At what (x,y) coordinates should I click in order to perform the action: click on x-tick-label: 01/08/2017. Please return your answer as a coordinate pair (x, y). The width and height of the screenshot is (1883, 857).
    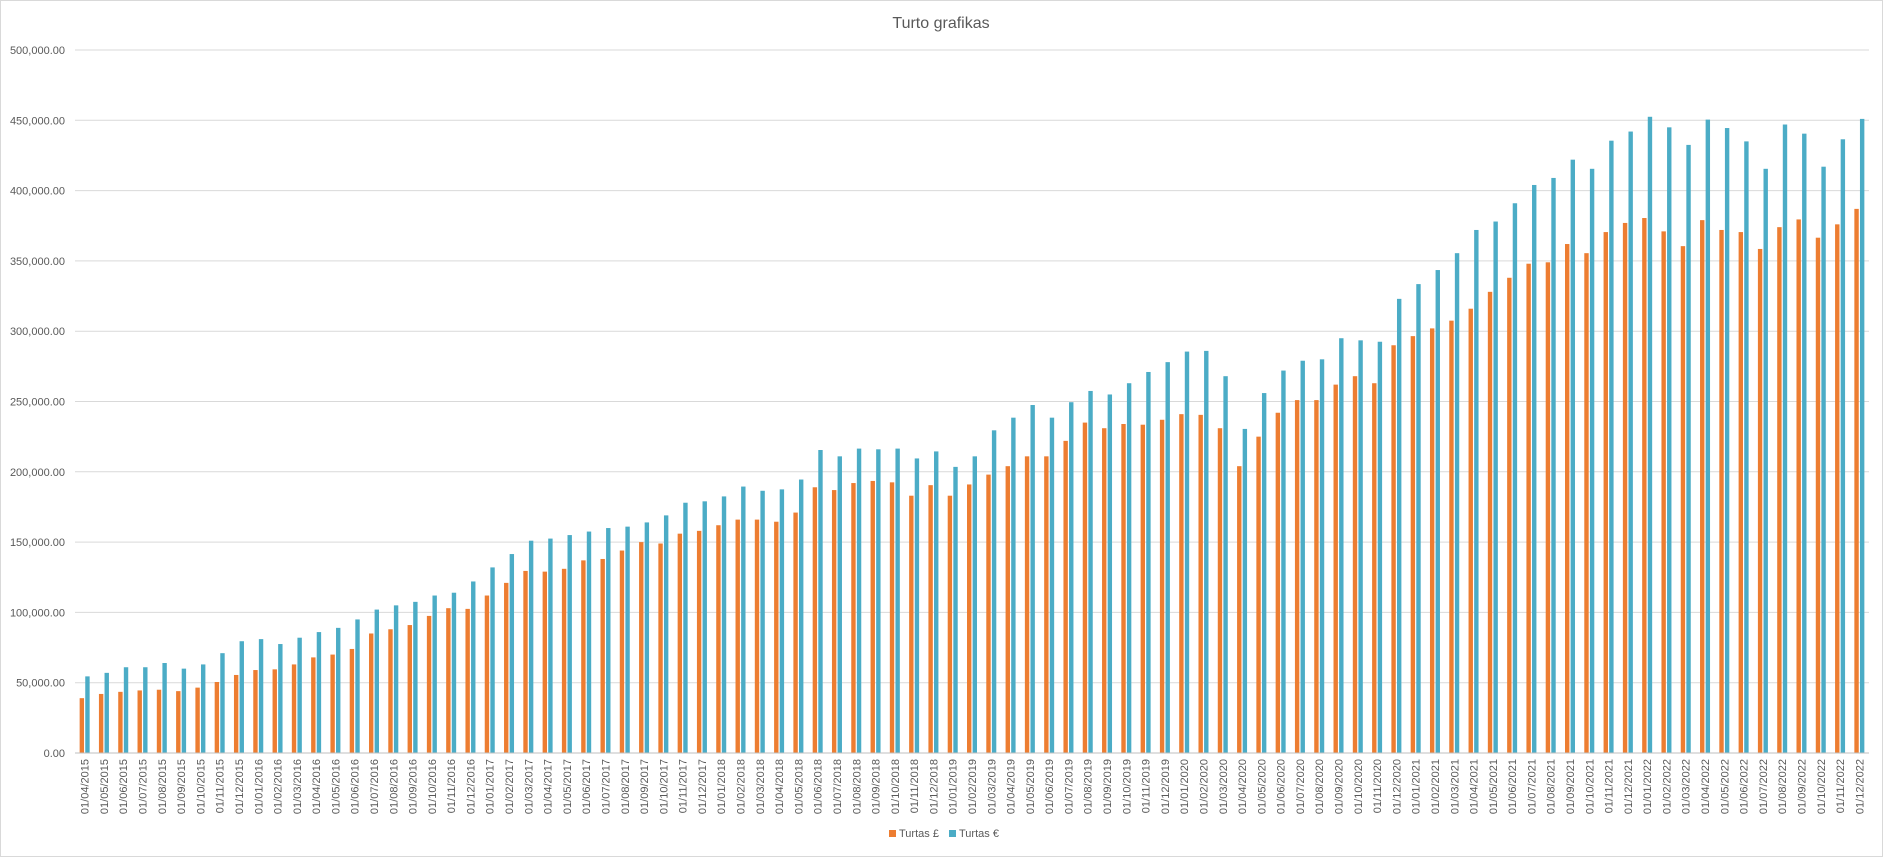
    Looking at the image, I should click on (626, 786).